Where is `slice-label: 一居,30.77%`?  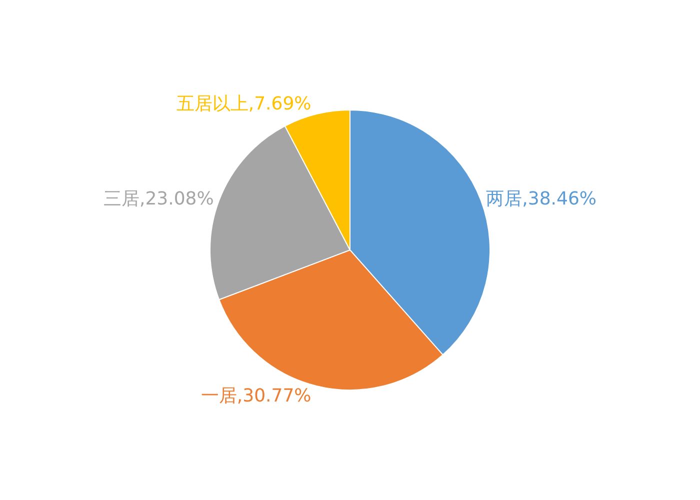 slice-label: 一居,30.77% is located at coordinates (256, 395).